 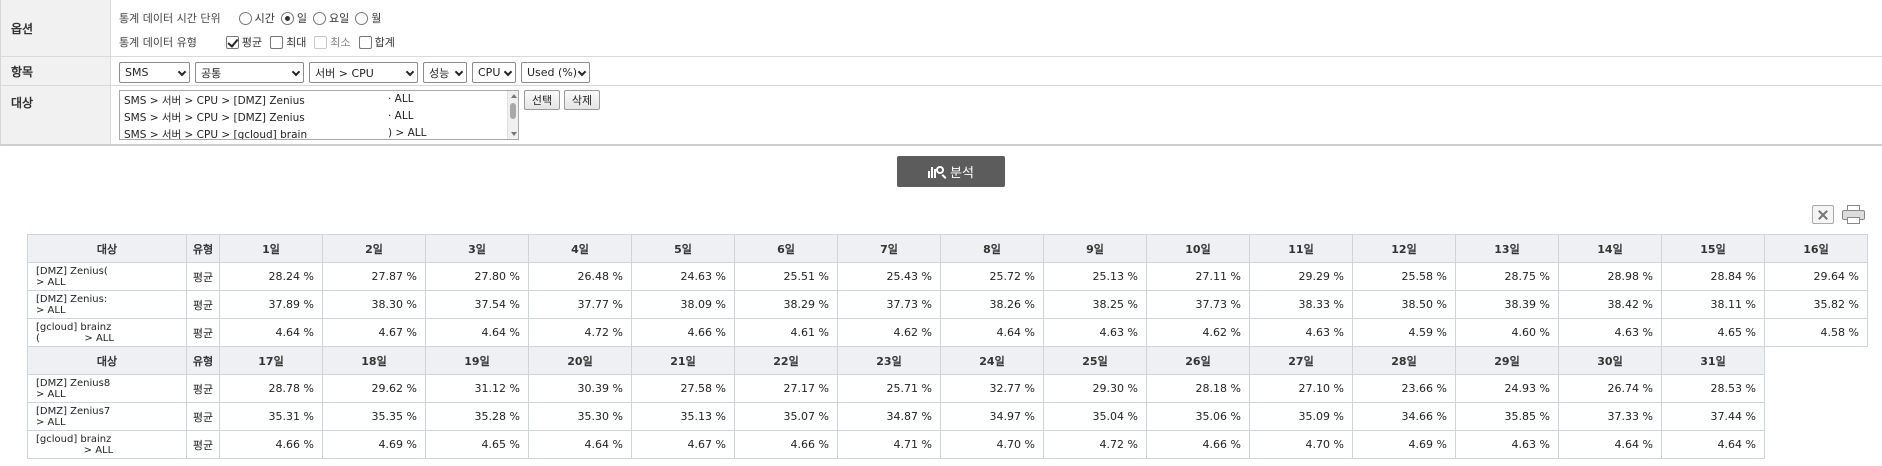 I want to click on value-cell: 38.33 %, so click(x=1301, y=304).